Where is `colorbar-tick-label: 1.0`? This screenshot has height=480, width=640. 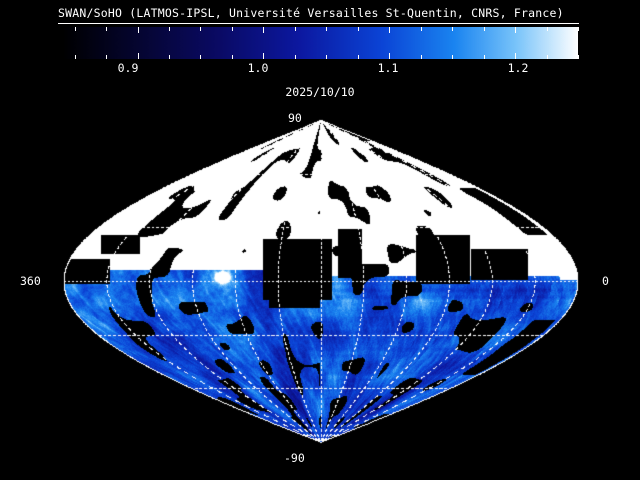
colorbar-tick-label: 1.0 is located at coordinates (258, 68).